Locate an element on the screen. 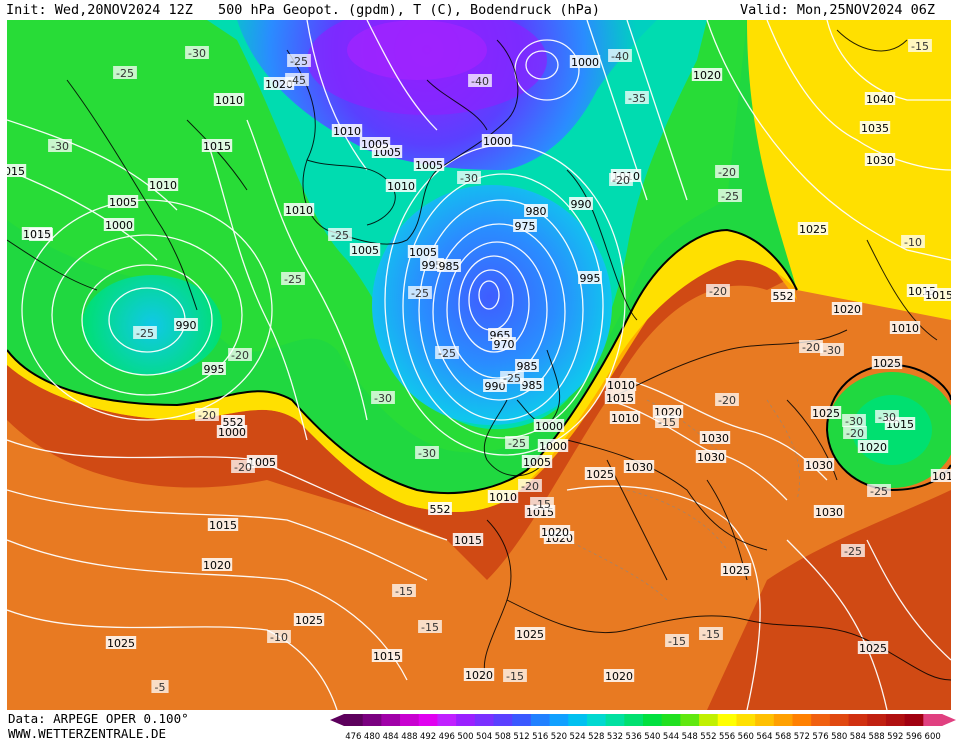 Image resolution: width=965 pixels, height=750 pixels. legend-tick-label: 596 is located at coordinates (914, 737).